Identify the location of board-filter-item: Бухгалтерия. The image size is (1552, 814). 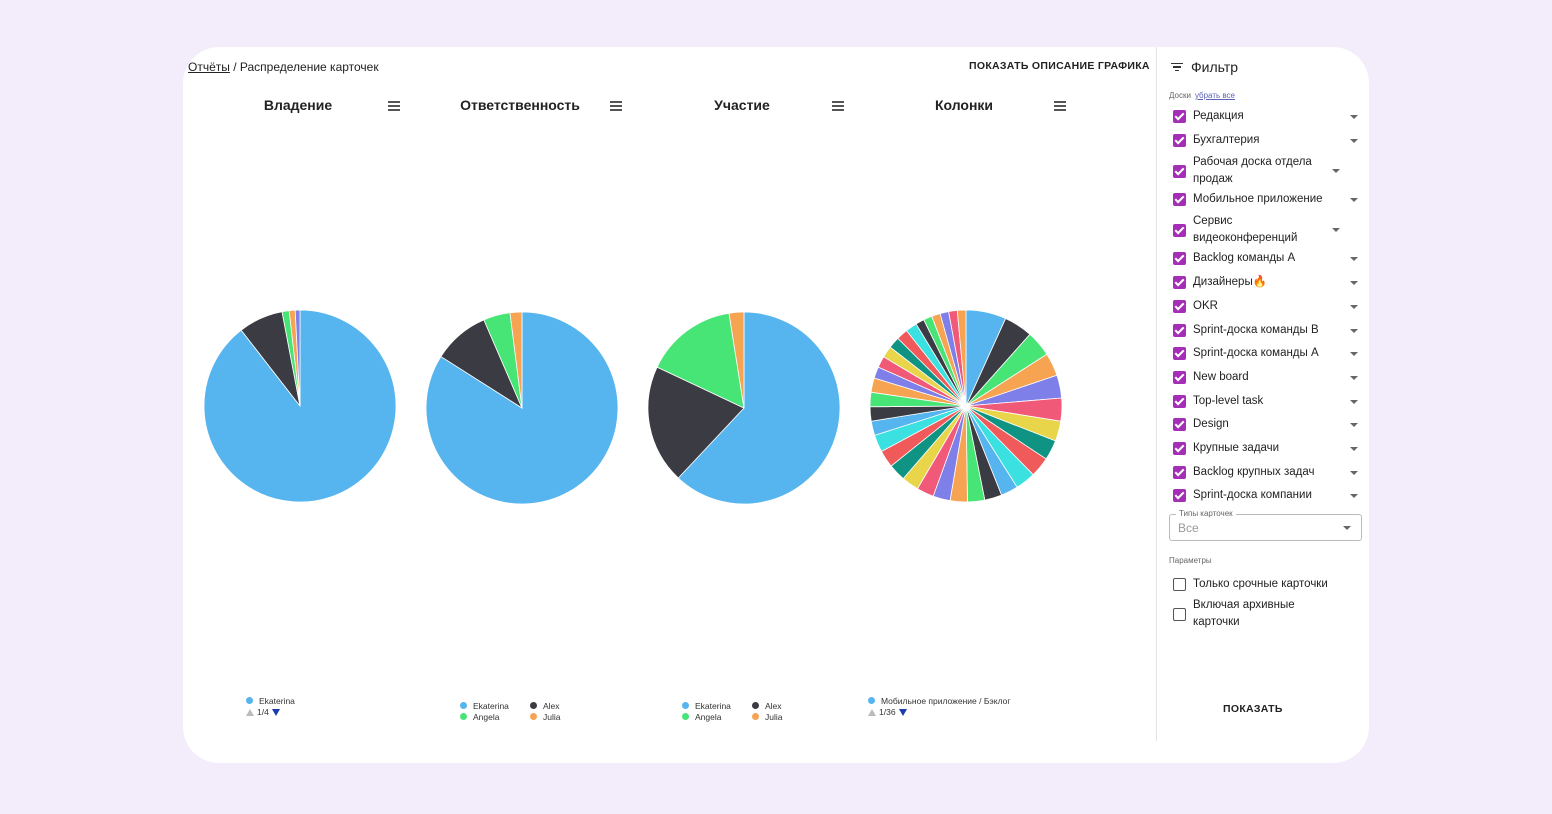
(1265, 140).